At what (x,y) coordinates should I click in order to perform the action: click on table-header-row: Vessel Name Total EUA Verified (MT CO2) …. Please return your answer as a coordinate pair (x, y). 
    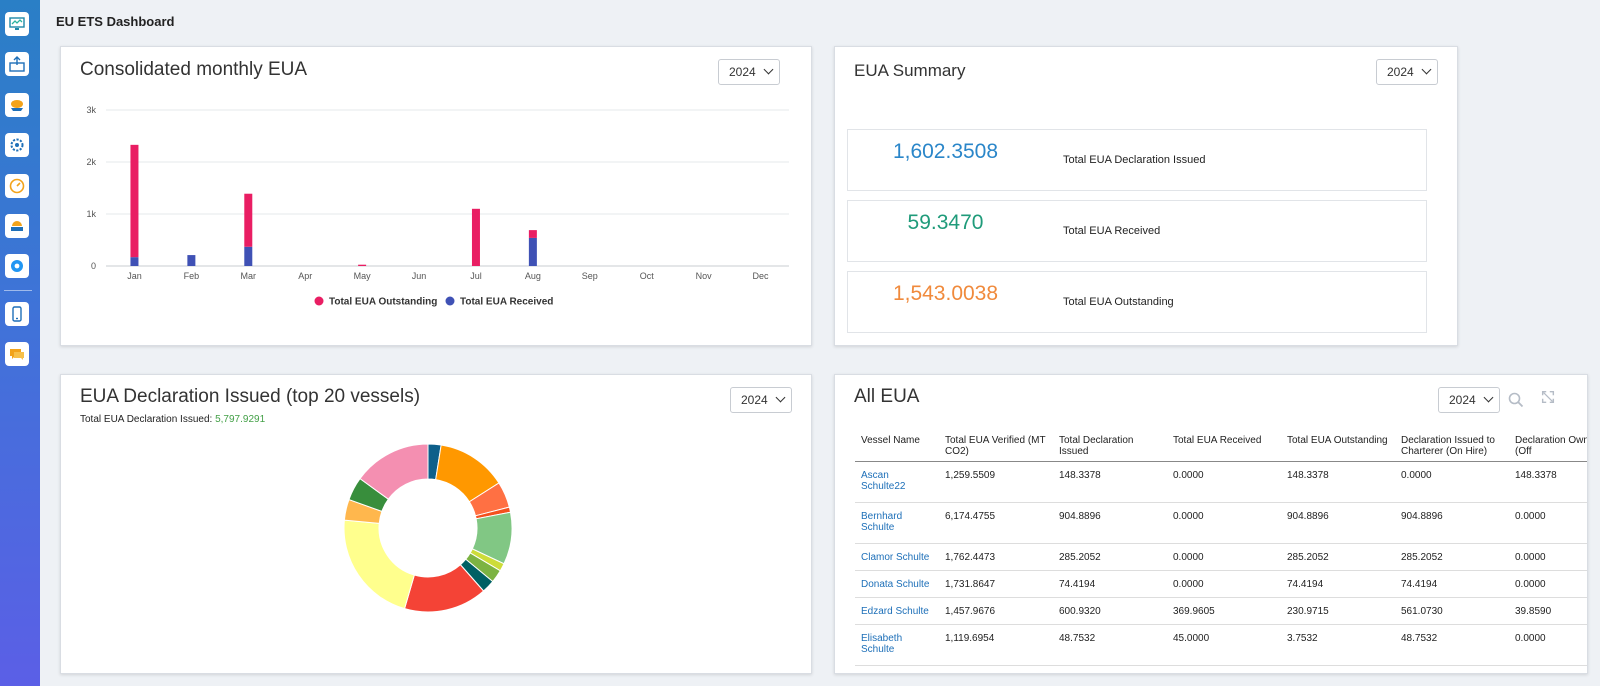
    Looking at the image, I should click on (1221, 446).